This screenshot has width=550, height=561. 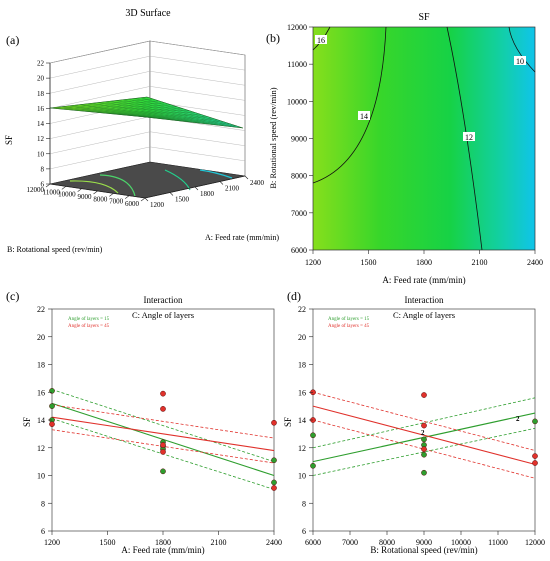 I want to click on y-tick-label: 10, so click(x=41, y=476).